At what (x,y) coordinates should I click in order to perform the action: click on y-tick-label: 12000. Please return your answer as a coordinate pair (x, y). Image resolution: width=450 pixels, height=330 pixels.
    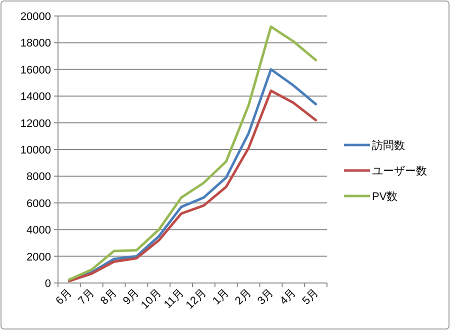
    Looking at the image, I should click on (35, 124).